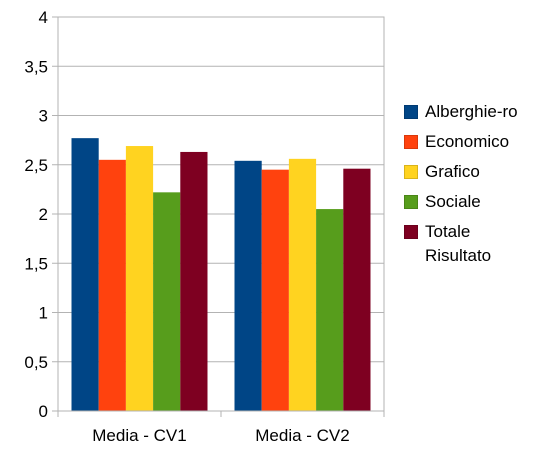 The height and width of the screenshot is (454, 536). What do you see at coordinates (36, 66) in the screenshot?
I see `y-tick-label: 3,5` at bounding box center [36, 66].